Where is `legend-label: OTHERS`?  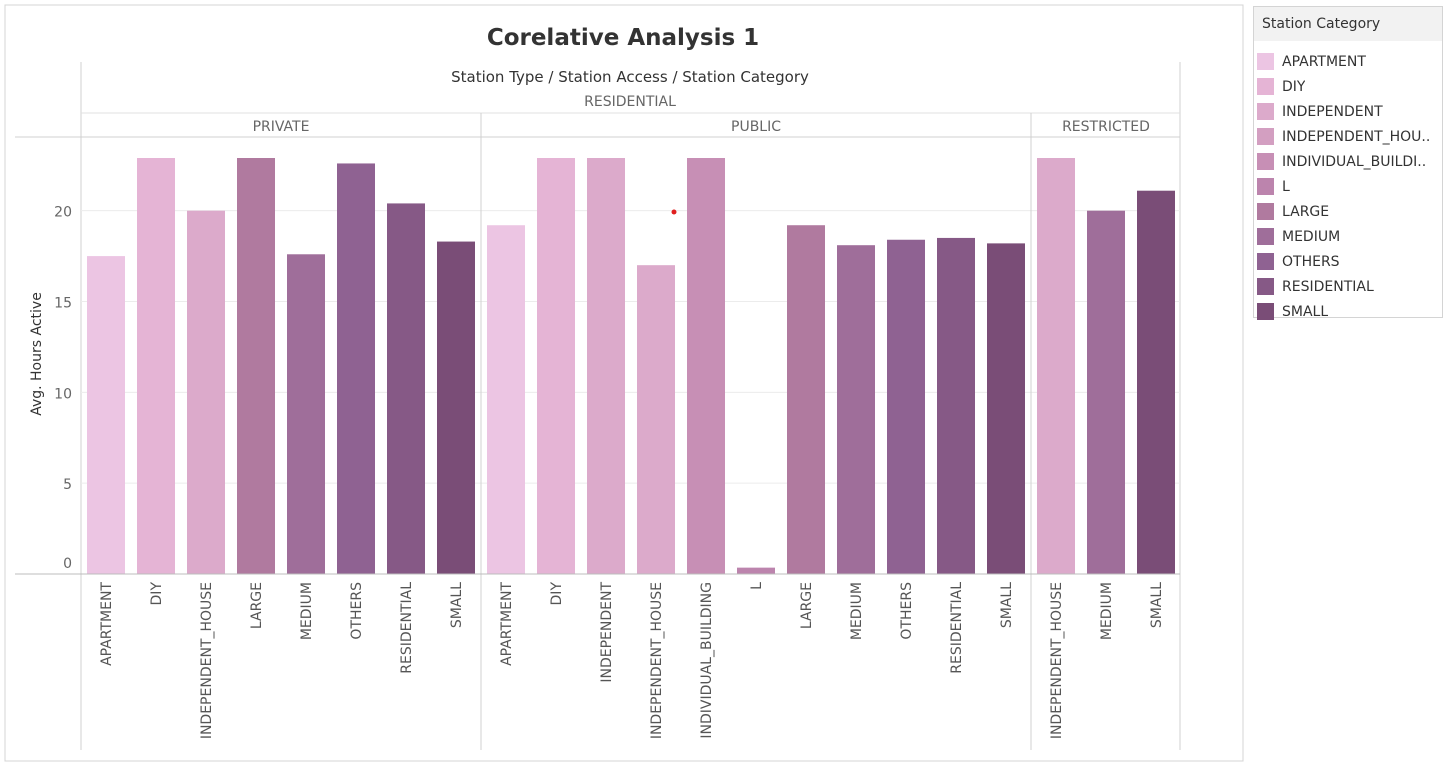
legend-label: OTHERS is located at coordinates (1311, 261).